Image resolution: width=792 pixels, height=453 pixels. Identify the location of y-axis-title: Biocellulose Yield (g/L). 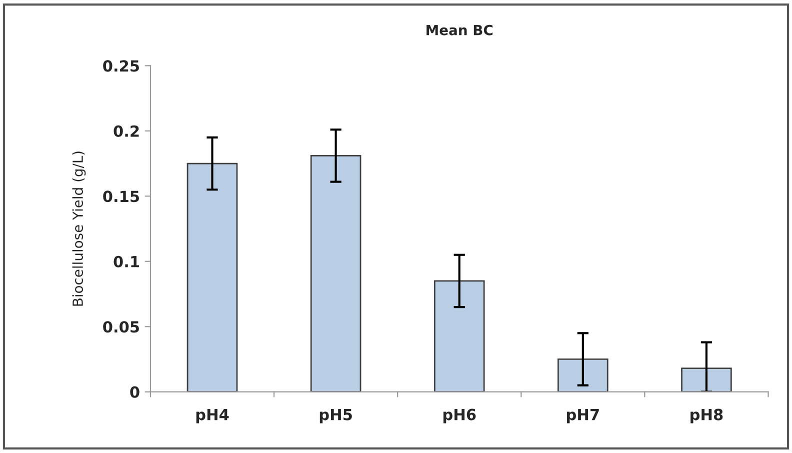
(79, 229).